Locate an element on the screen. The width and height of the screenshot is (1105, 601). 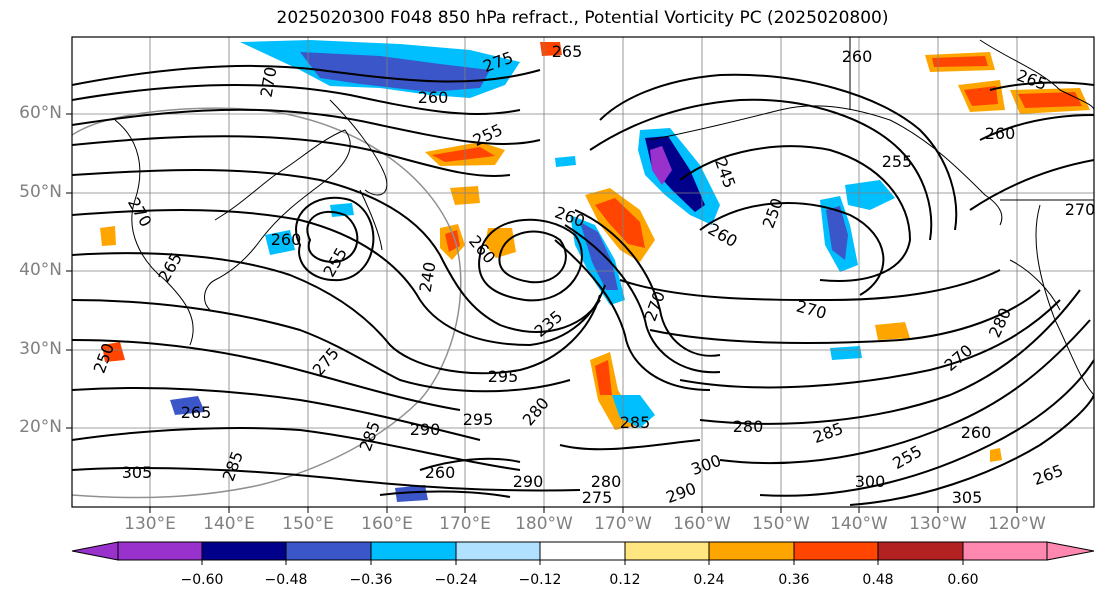
lon-label-160e: 160°E is located at coordinates (387, 524).